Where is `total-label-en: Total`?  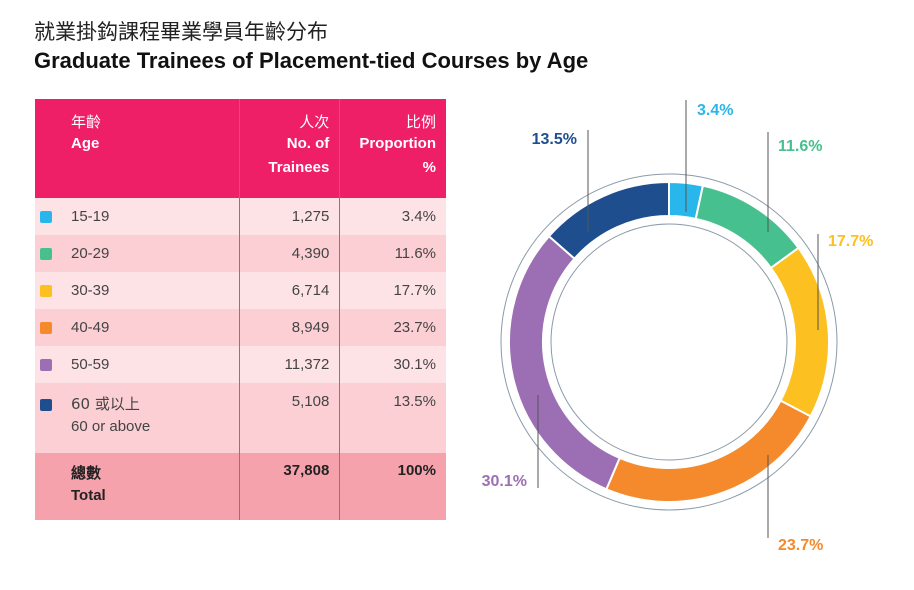
total-label-en: Total is located at coordinates (88, 495).